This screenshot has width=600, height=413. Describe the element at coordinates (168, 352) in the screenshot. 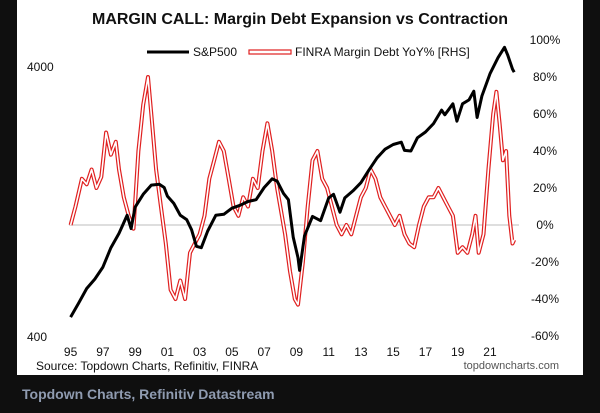

I see `x-tick-label-01: 01` at that location.